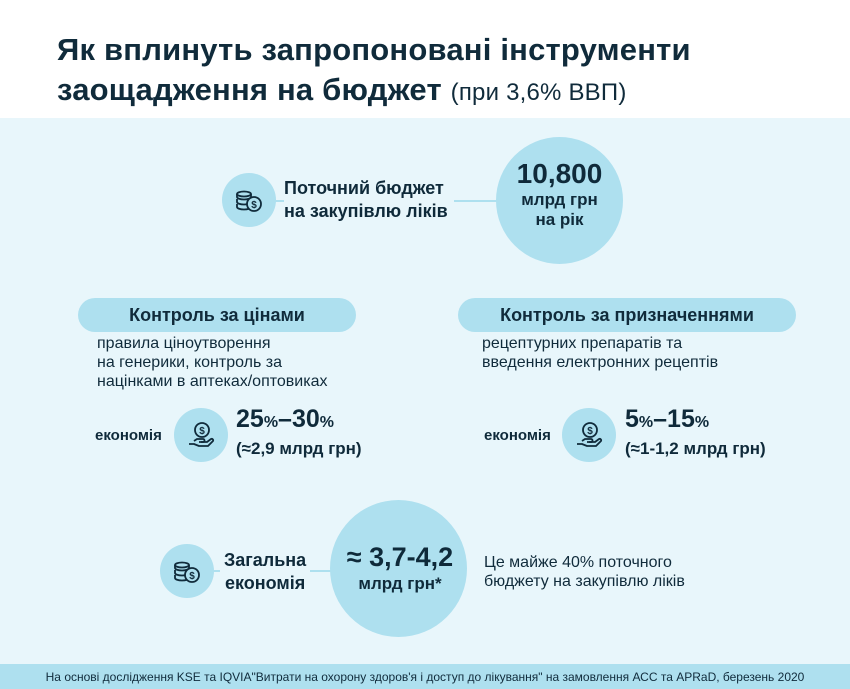  I want to click on prescription-savings-percent: 5%–15%, so click(695, 421).